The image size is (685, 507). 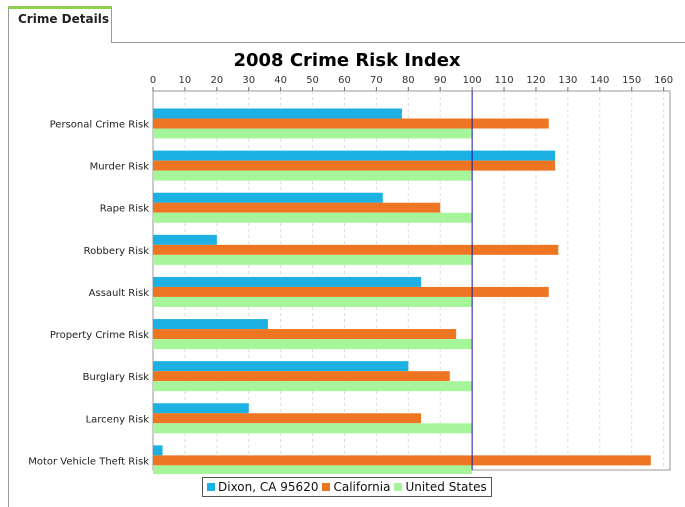 What do you see at coordinates (440, 80) in the screenshot?
I see `x-tick-label: 90` at bounding box center [440, 80].